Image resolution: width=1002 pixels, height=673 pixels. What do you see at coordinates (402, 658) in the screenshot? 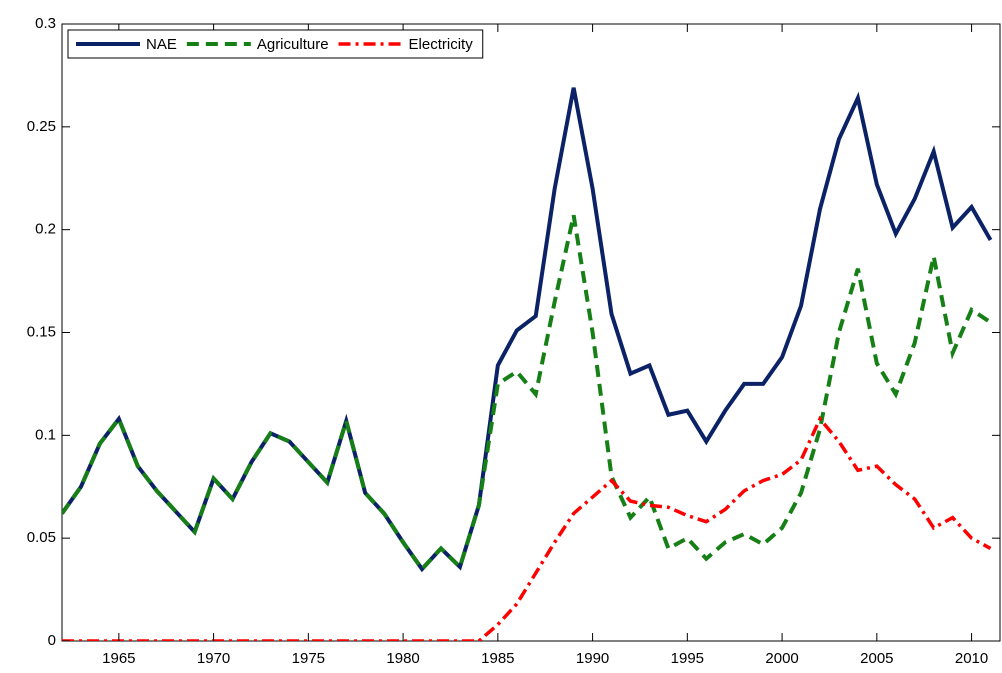
I see `x-tick-label: 1980` at bounding box center [402, 658].